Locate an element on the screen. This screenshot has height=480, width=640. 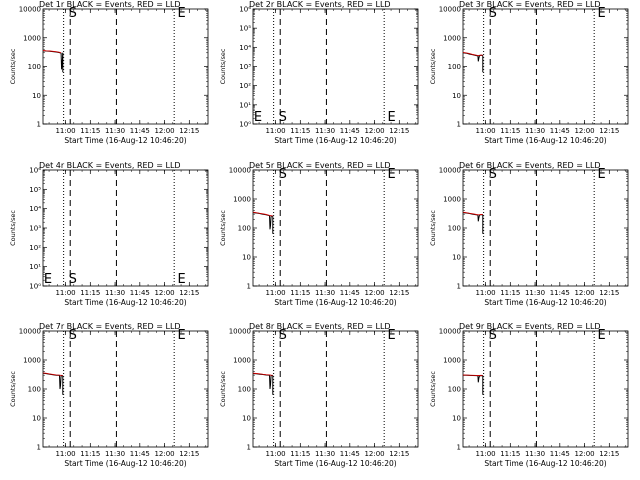
y-tick-label: 10⁰ is located at coordinates (35, 287).